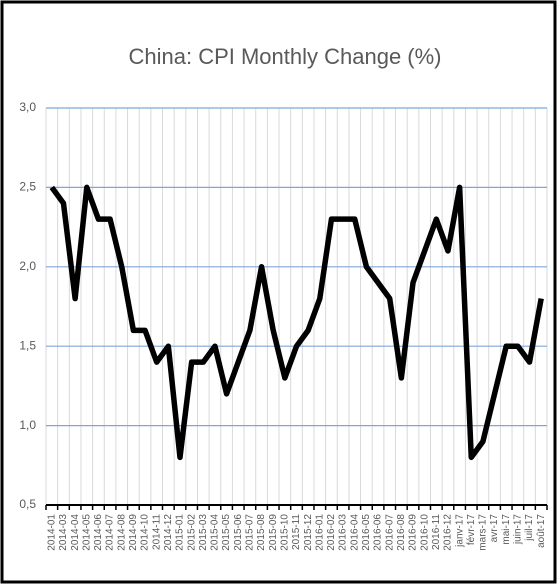 Image resolution: width=559 pixels, height=585 pixels. I want to click on x-tick-label: 2015-10, so click(284, 532).